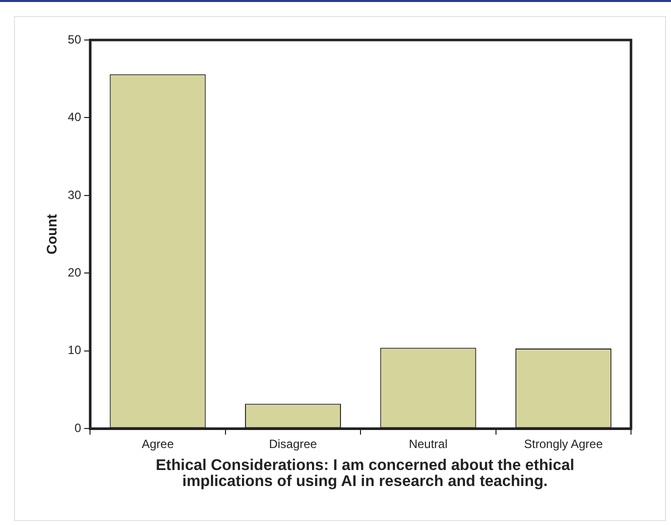 This screenshot has height=525, width=671. I want to click on y-tick-label: 20, so click(75, 272).